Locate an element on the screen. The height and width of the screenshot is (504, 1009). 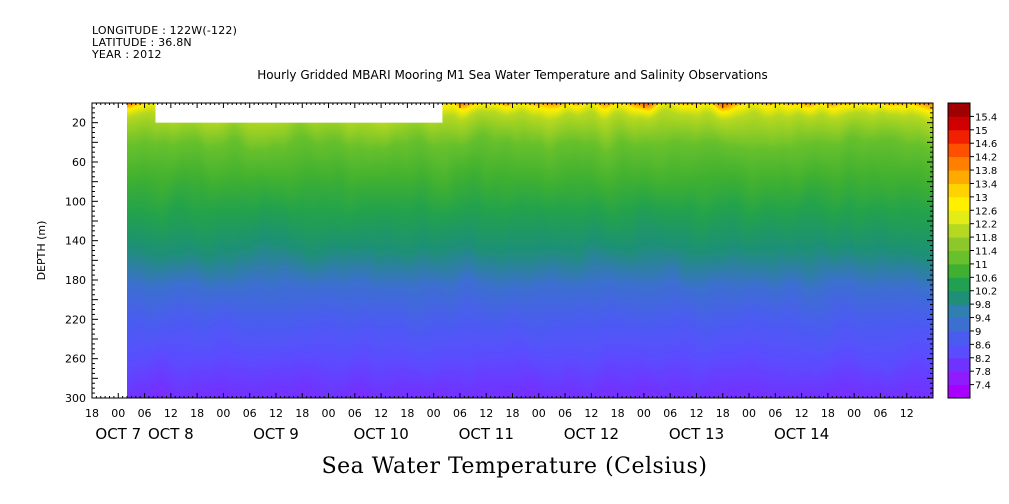
colorbar-label: 7.8 is located at coordinates (983, 372).